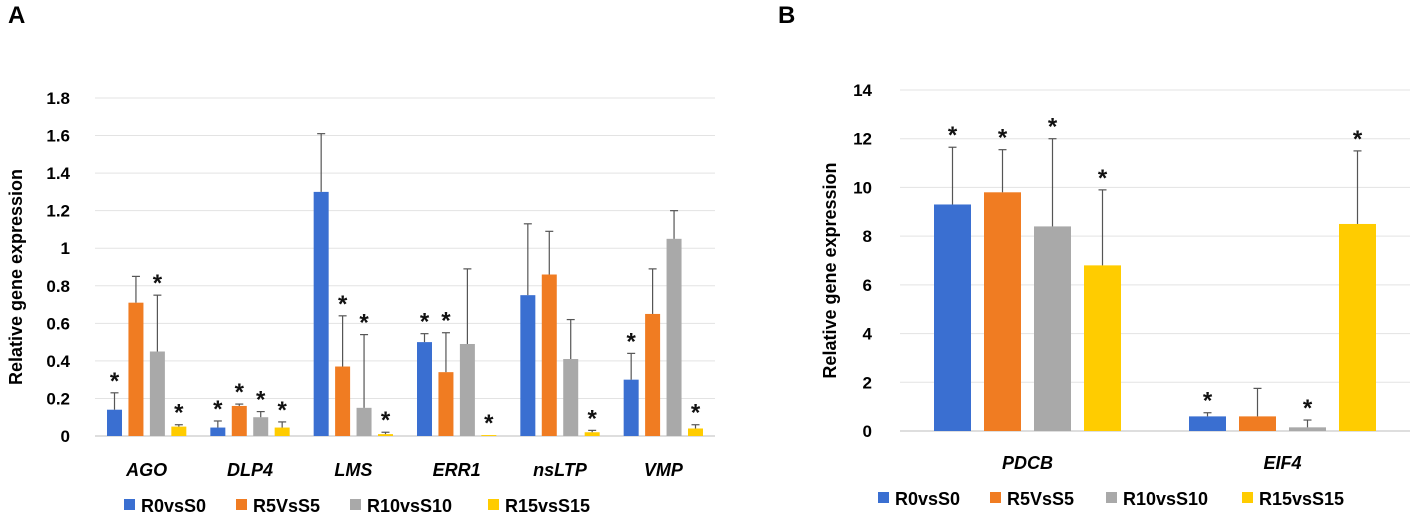 This screenshot has height=524, width=1417. Describe the element at coordinates (321, 313) in the screenshot. I see `bar-a-lms-series0` at that location.